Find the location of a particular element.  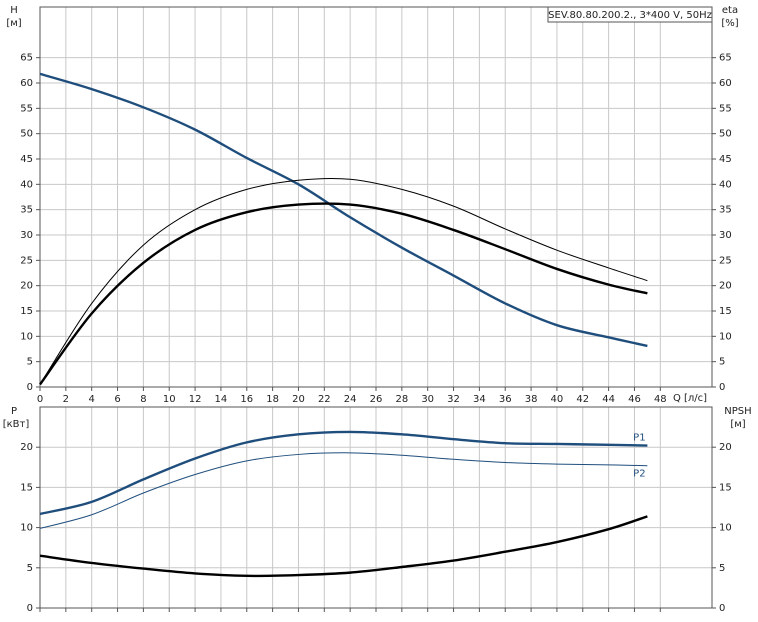

x-tick-label: 48 is located at coordinates (660, 399).